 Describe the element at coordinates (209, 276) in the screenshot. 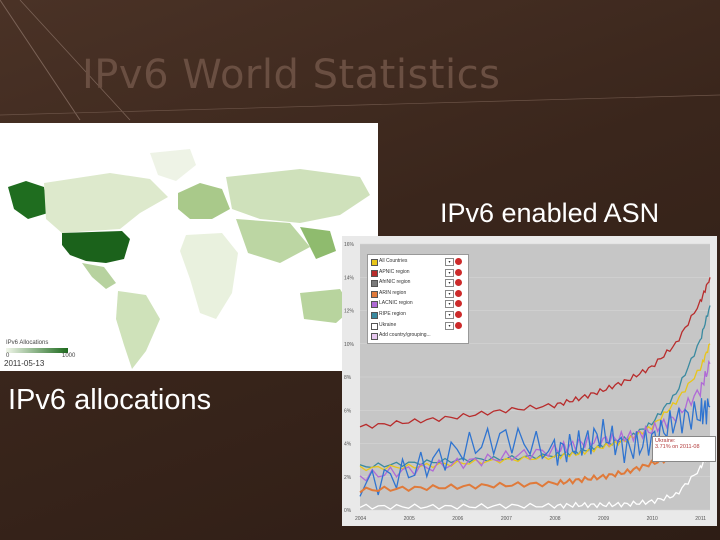

I see `africa-shape` at that location.